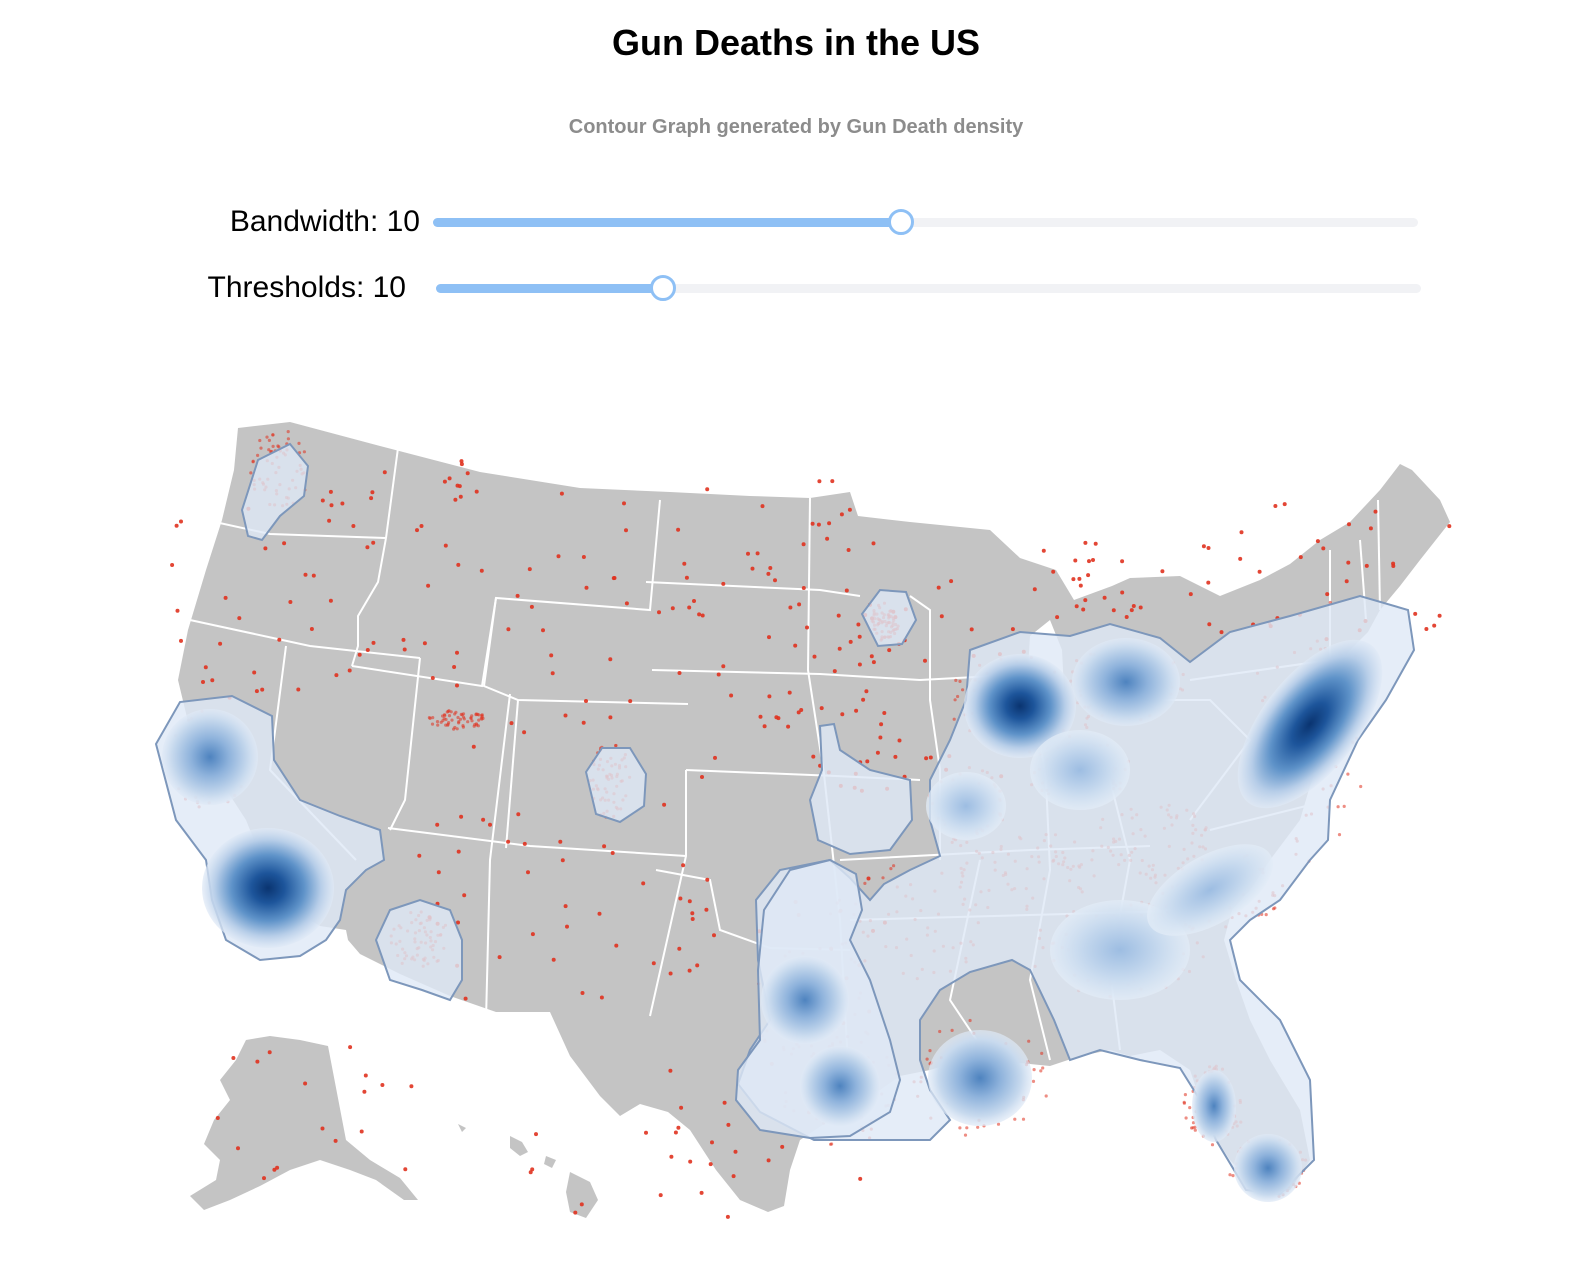 Image resolution: width=1592 pixels, height=1288 pixels. Describe the element at coordinates (268, 888) in the screenshot. I see `los-angeles-density` at that location.